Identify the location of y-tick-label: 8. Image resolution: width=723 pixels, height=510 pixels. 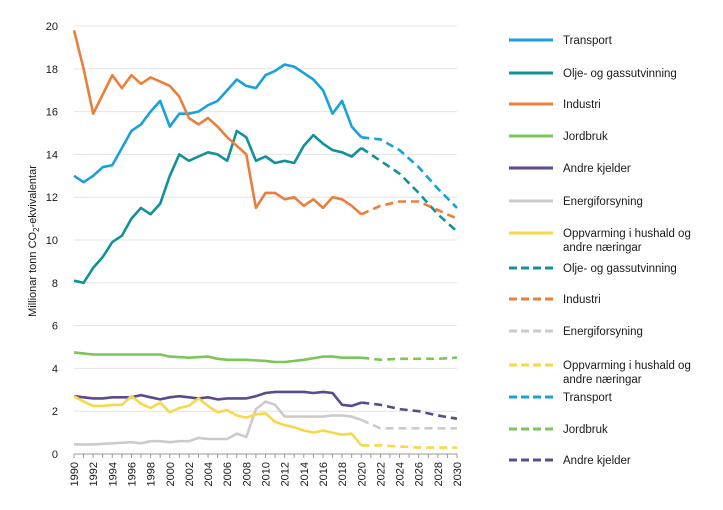
(55, 284).